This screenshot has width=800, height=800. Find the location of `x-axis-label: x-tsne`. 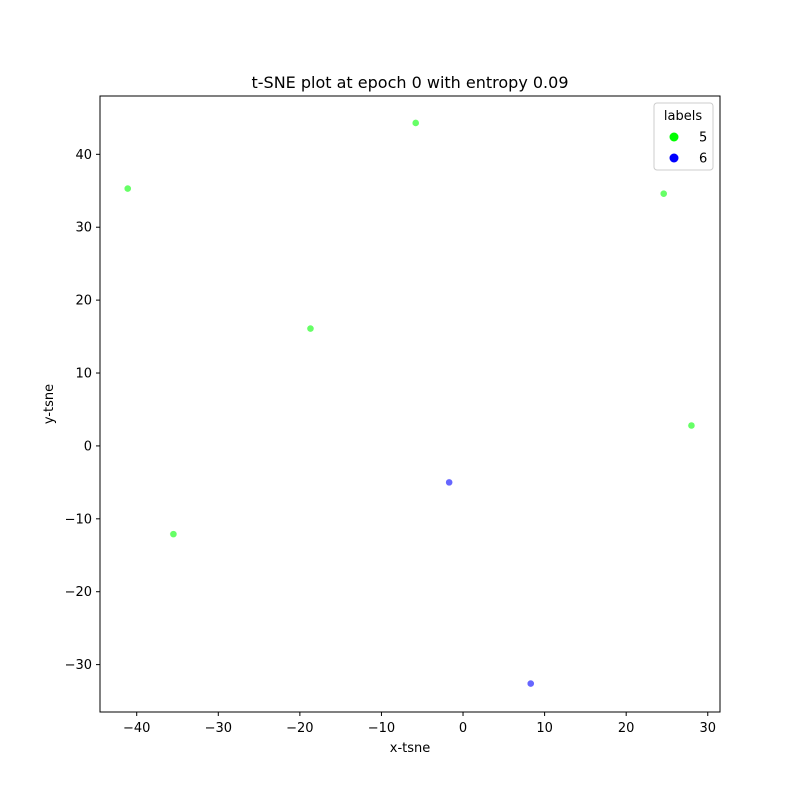

x-axis-label: x-tsne is located at coordinates (410, 748).